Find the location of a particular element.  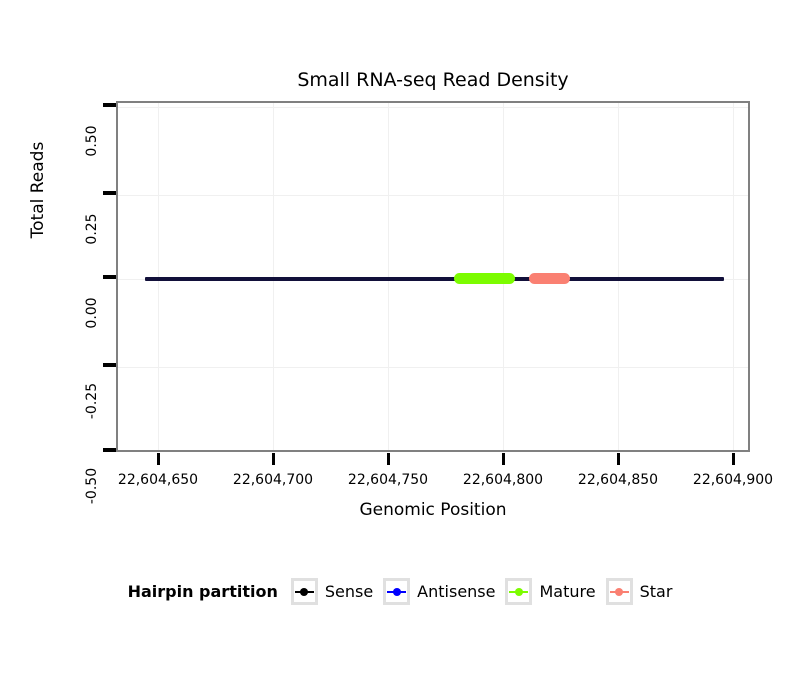

series-segment-star is located at coordinates (549, 278).